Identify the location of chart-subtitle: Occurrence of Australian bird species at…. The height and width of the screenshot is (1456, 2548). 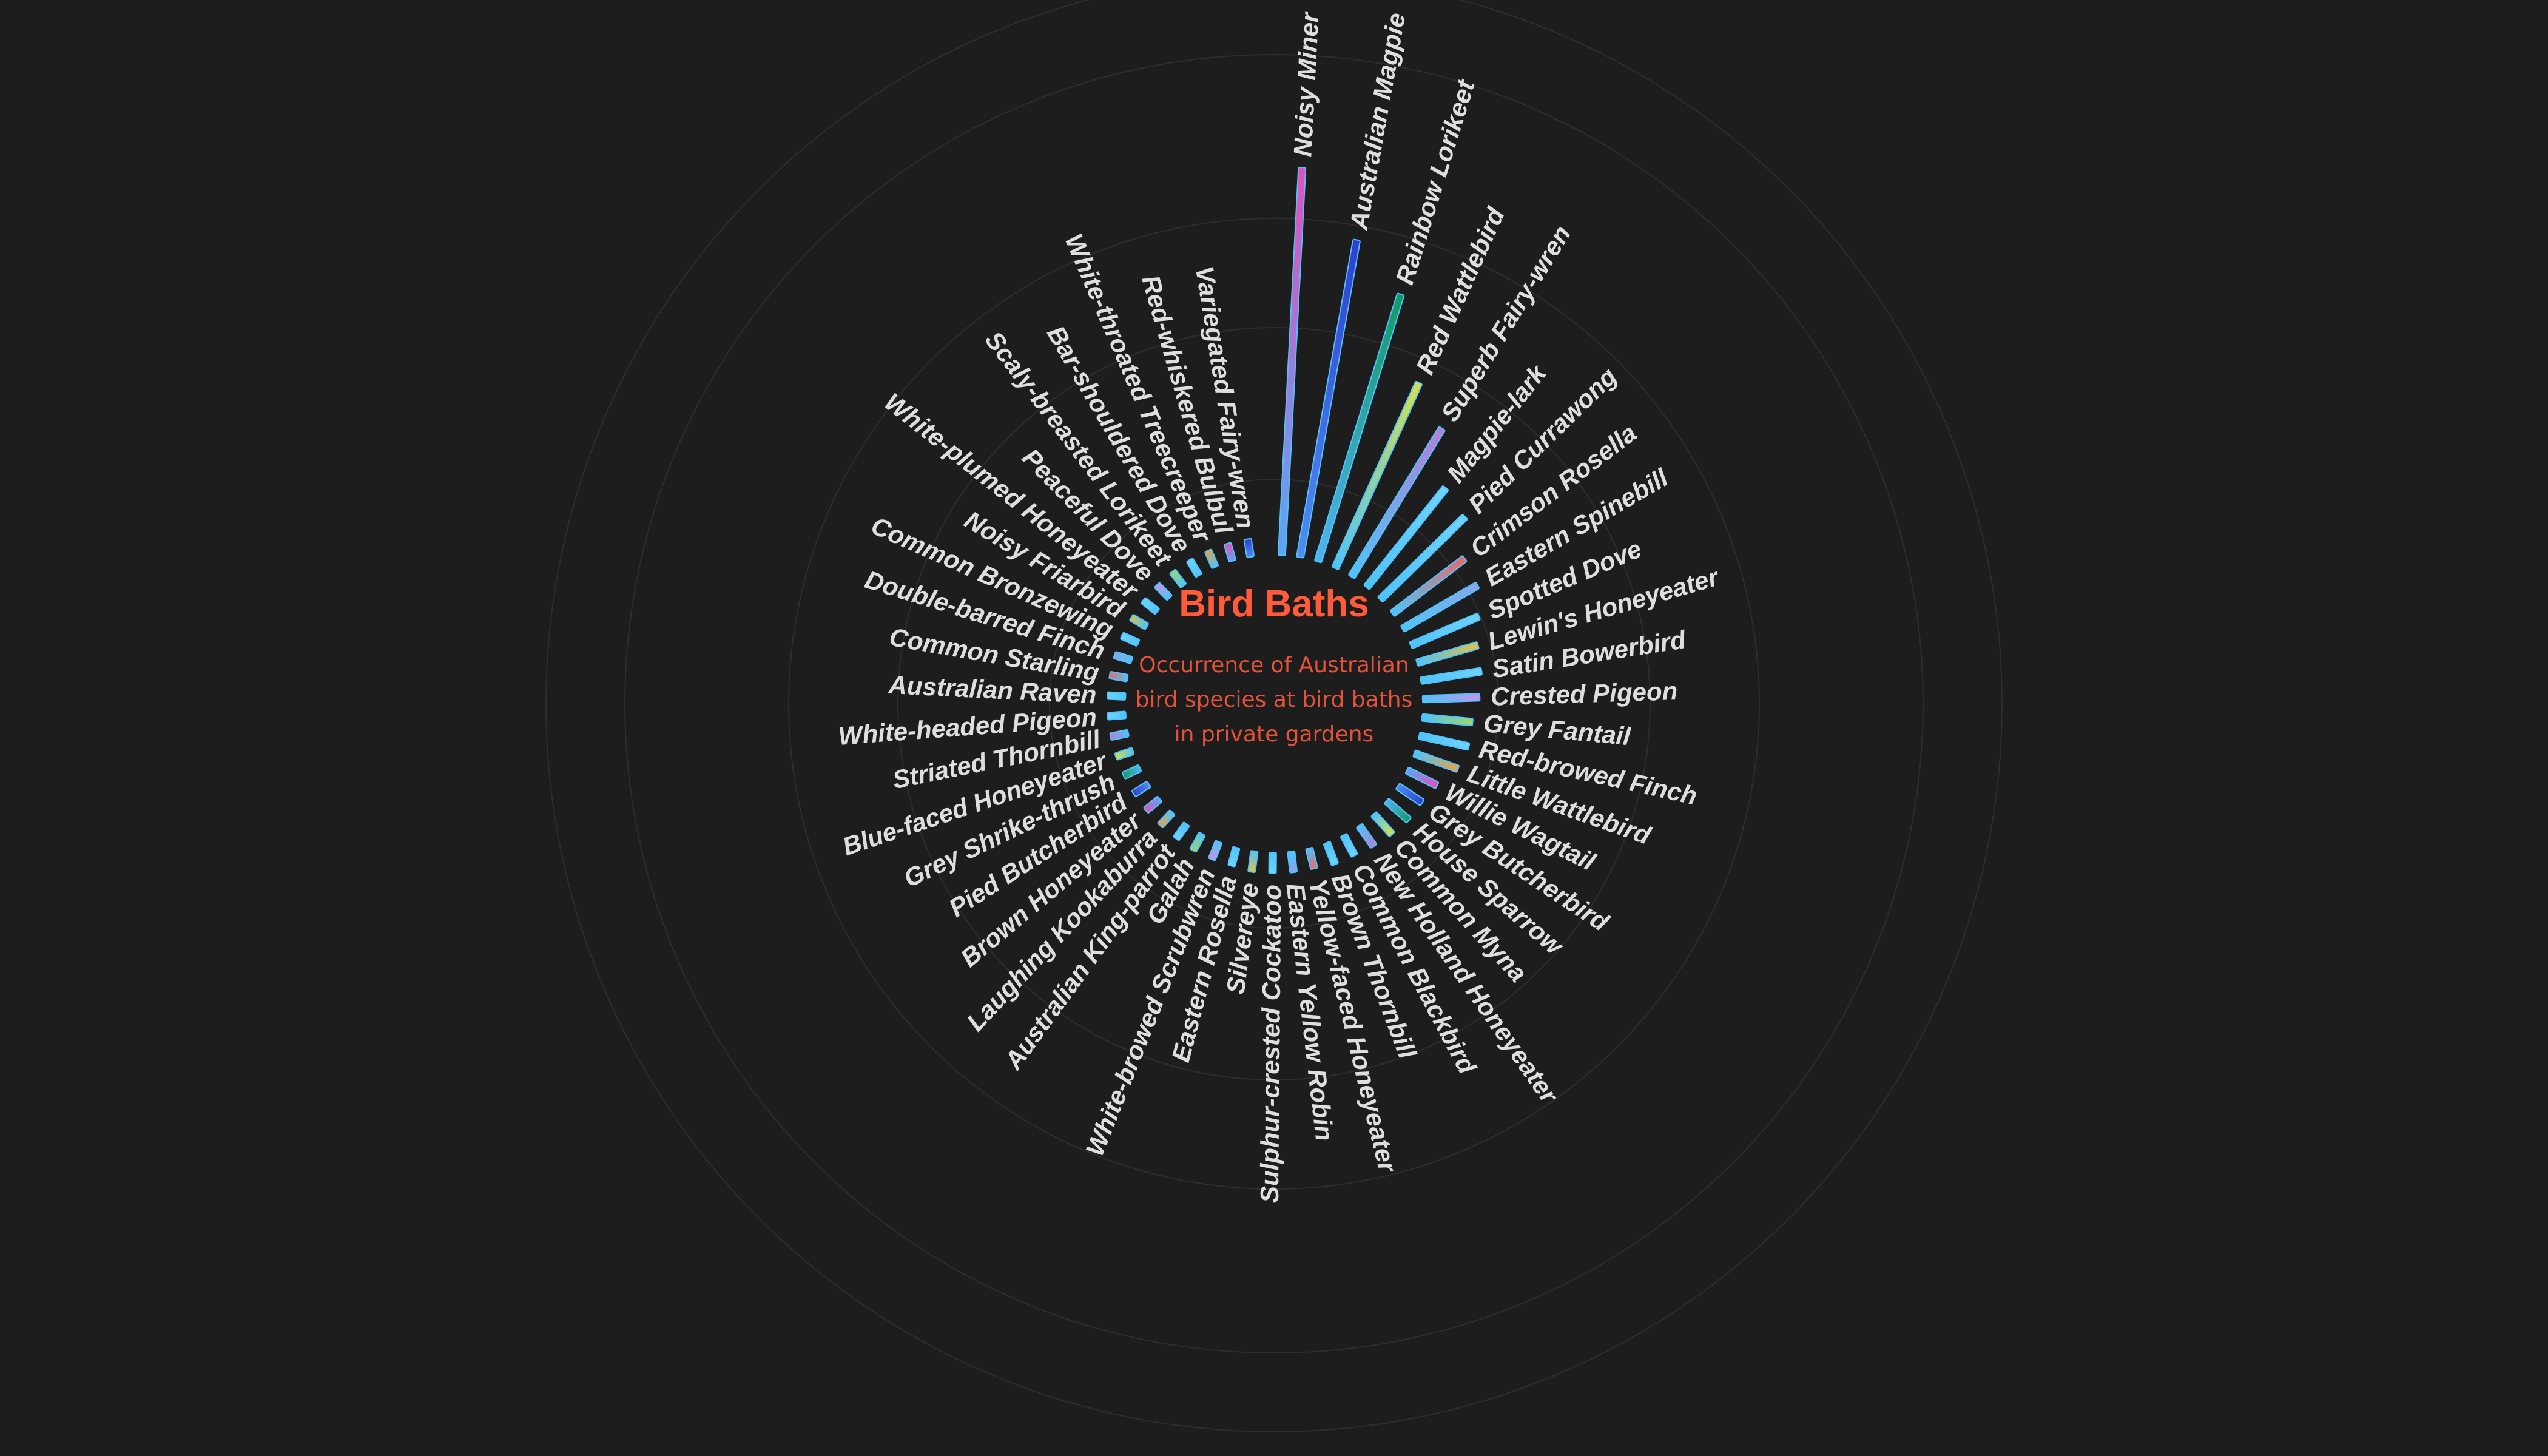
(1274, 700).